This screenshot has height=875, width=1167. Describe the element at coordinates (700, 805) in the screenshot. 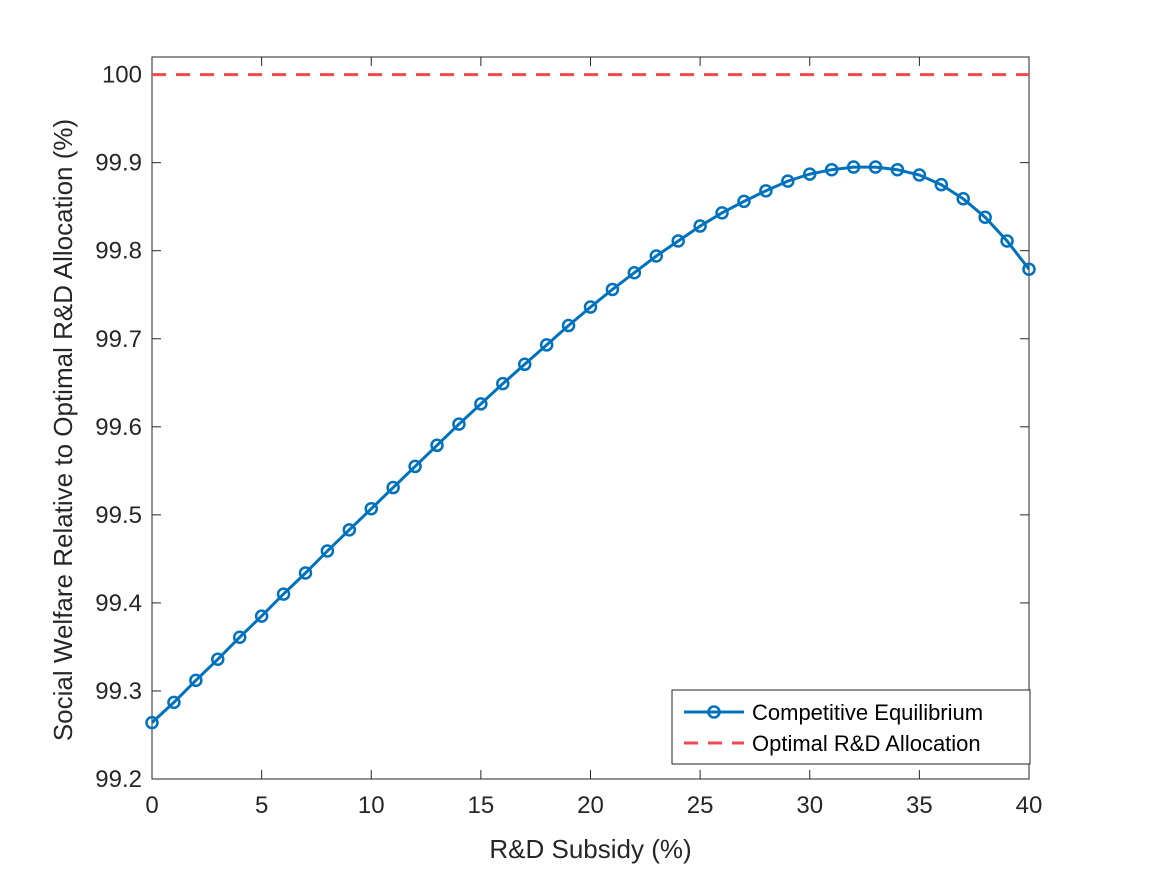

I see `x-tick-label: 25` at that location.